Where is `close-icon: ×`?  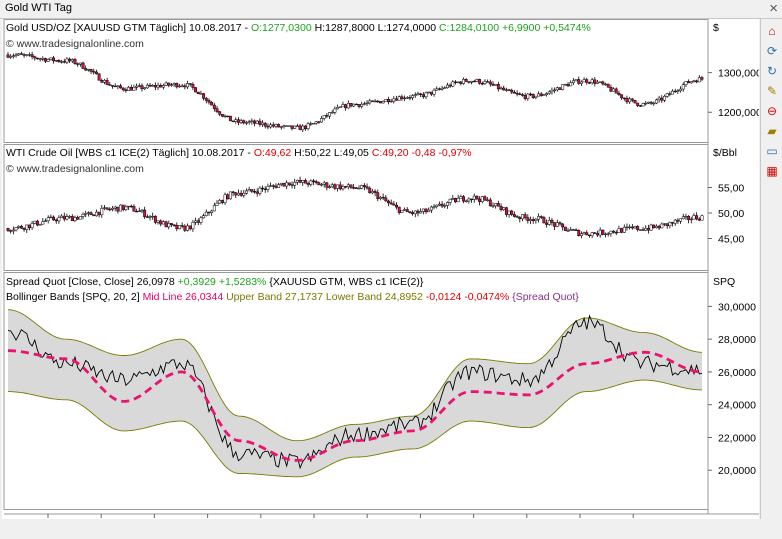 close-icon: × is located at coordinates (773, 8).